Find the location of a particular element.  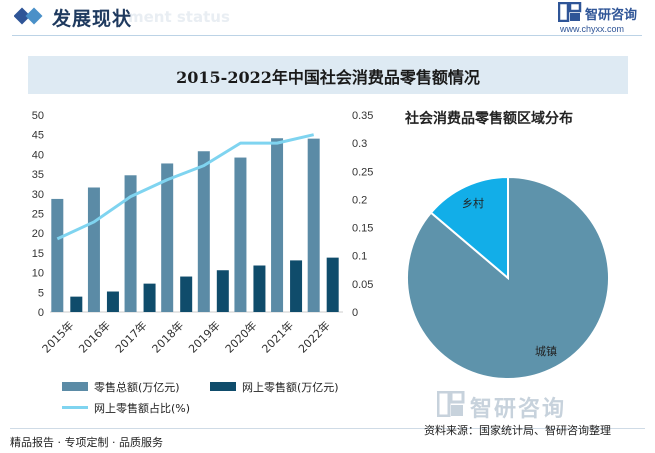

y2-tick-label: 0.25 is located at coordinates (362, 172).